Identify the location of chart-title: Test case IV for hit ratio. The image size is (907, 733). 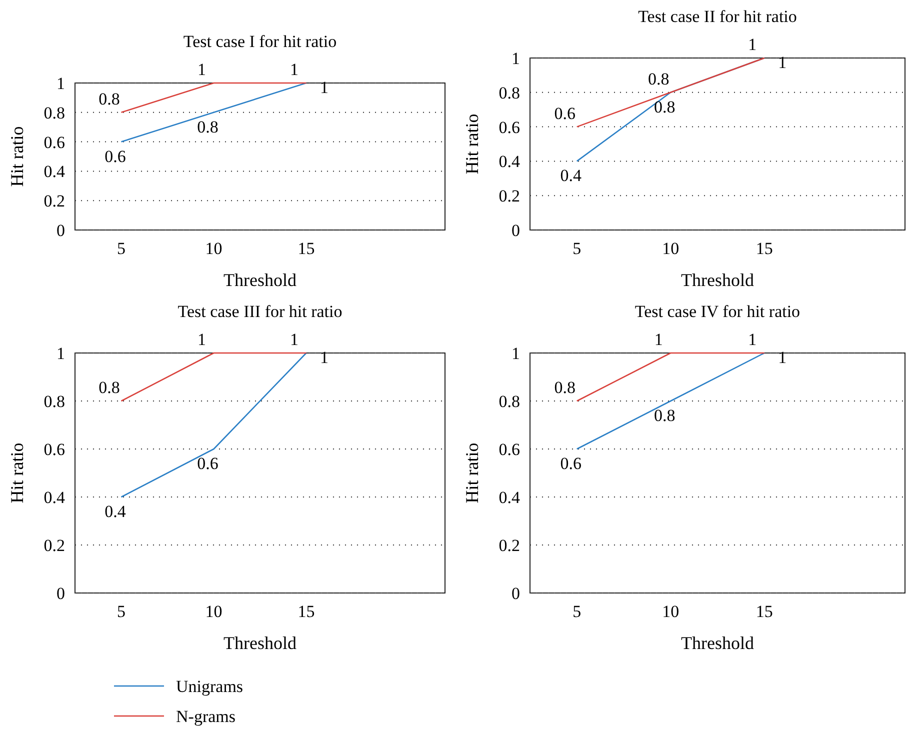
(717, 311).